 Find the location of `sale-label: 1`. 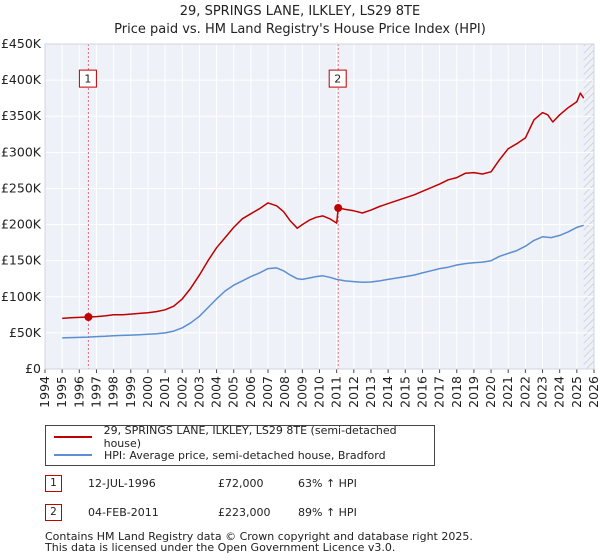

sale-label: 1 is located at coordinates (87, 79).